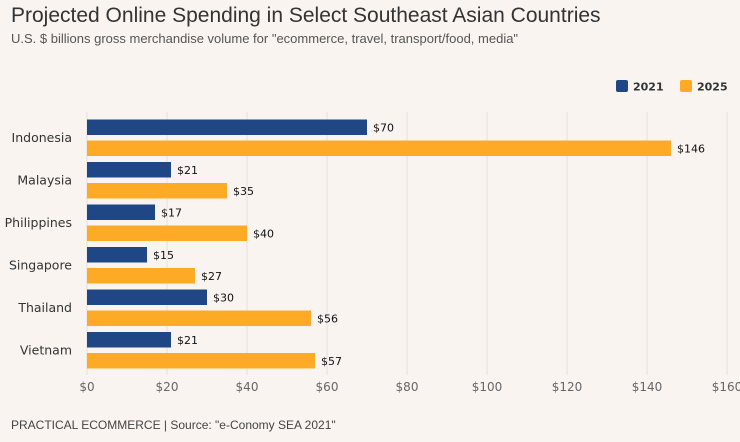  I want to click on legend-label-2025: 2025, so click(712, 87).